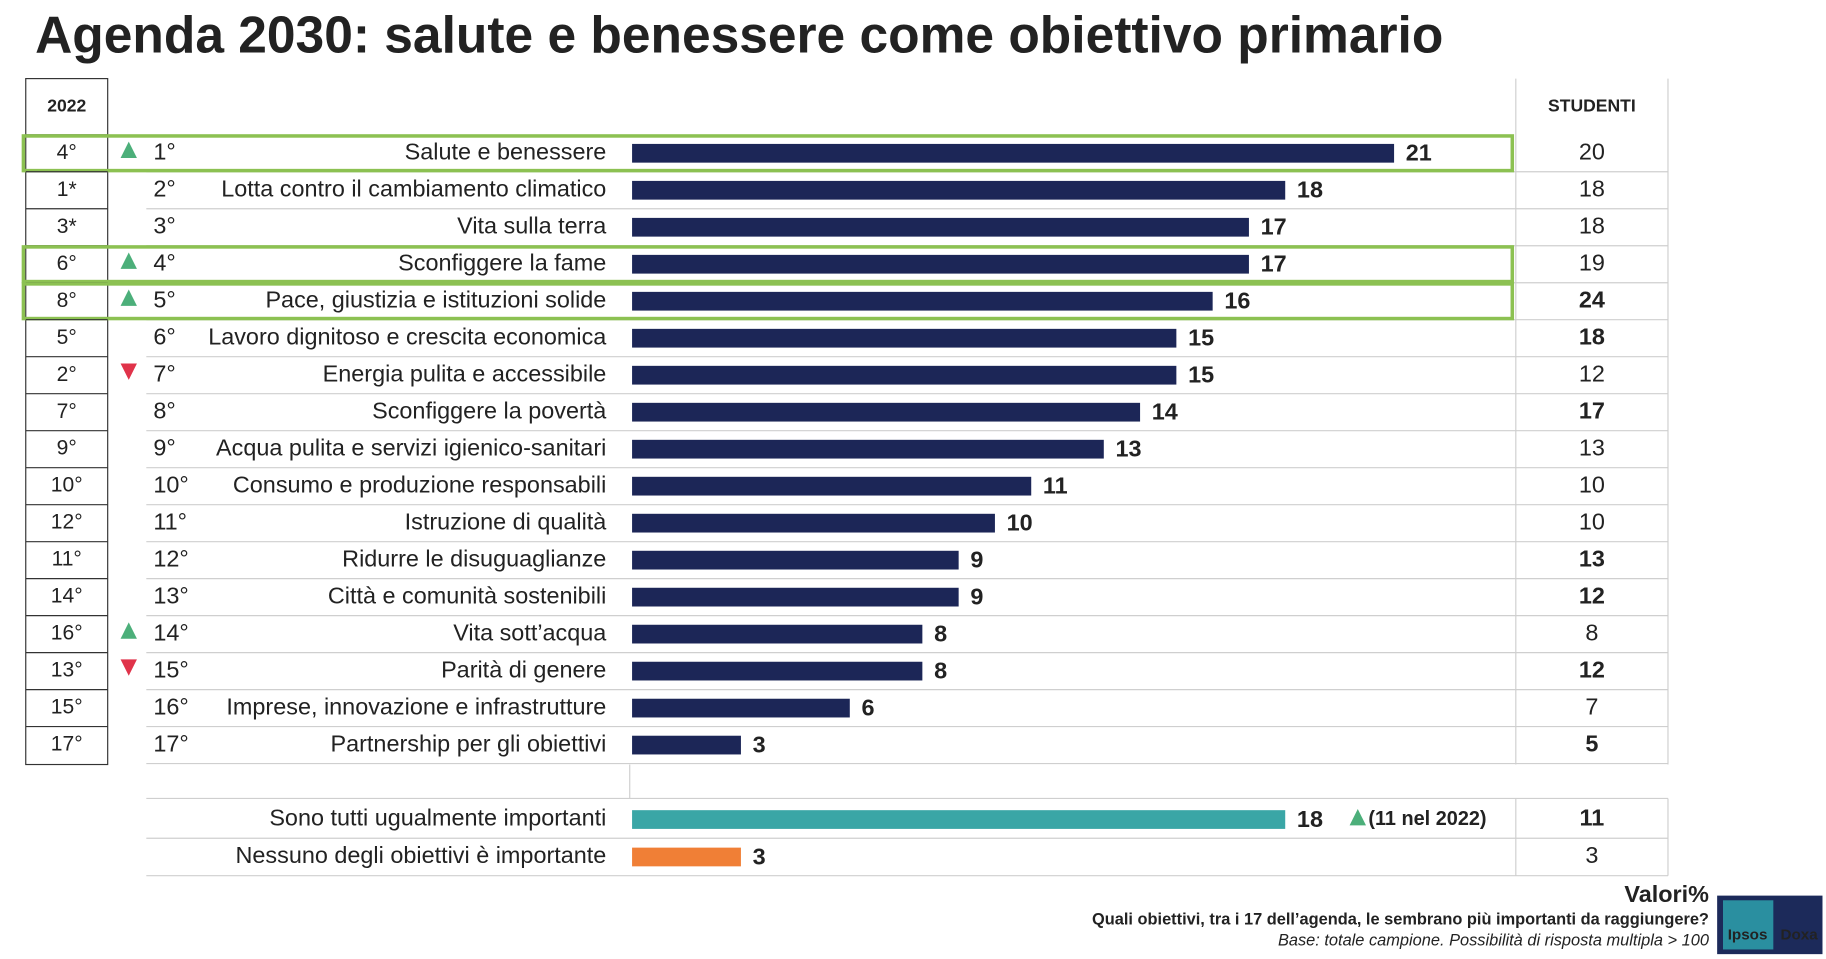 The image size is (1826, 959). What do you see at coordinates (67, 411) in the screenshot?
I see `rank-2022: 7°` at bounding box center [67, 411].